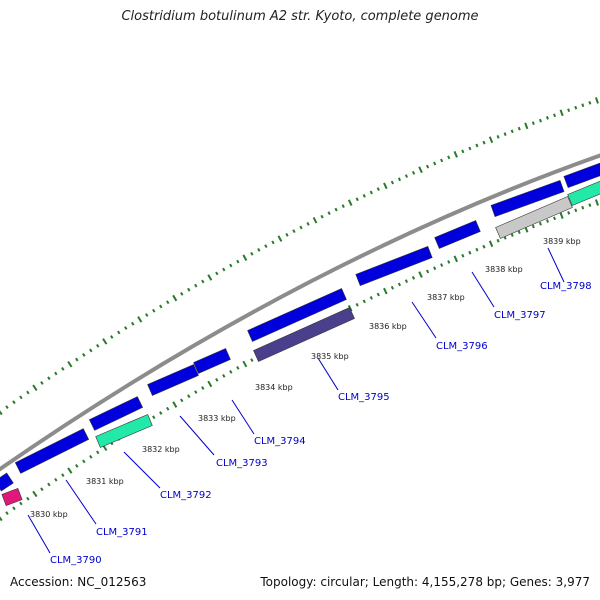 The image size is (600, 600). Describe the element at coordinates (217, 418) in the screenshot. I see `kbp-label: 3833 kbp` at that location.